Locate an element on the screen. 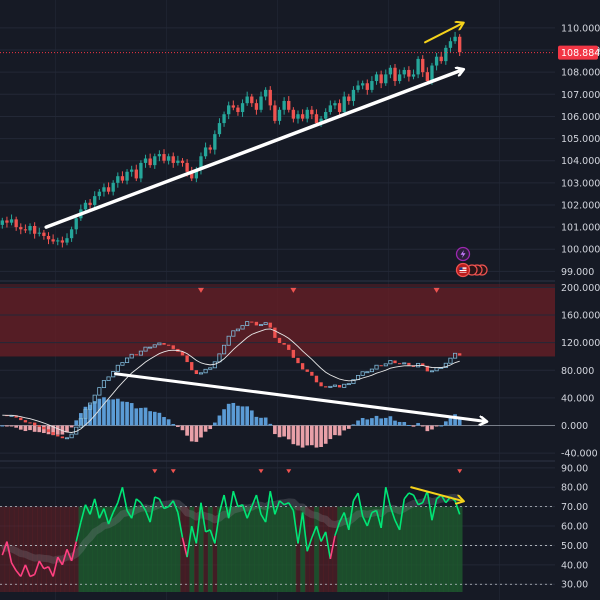  rsi-tick-label: 60.00 is located at coordinates (574, 527).